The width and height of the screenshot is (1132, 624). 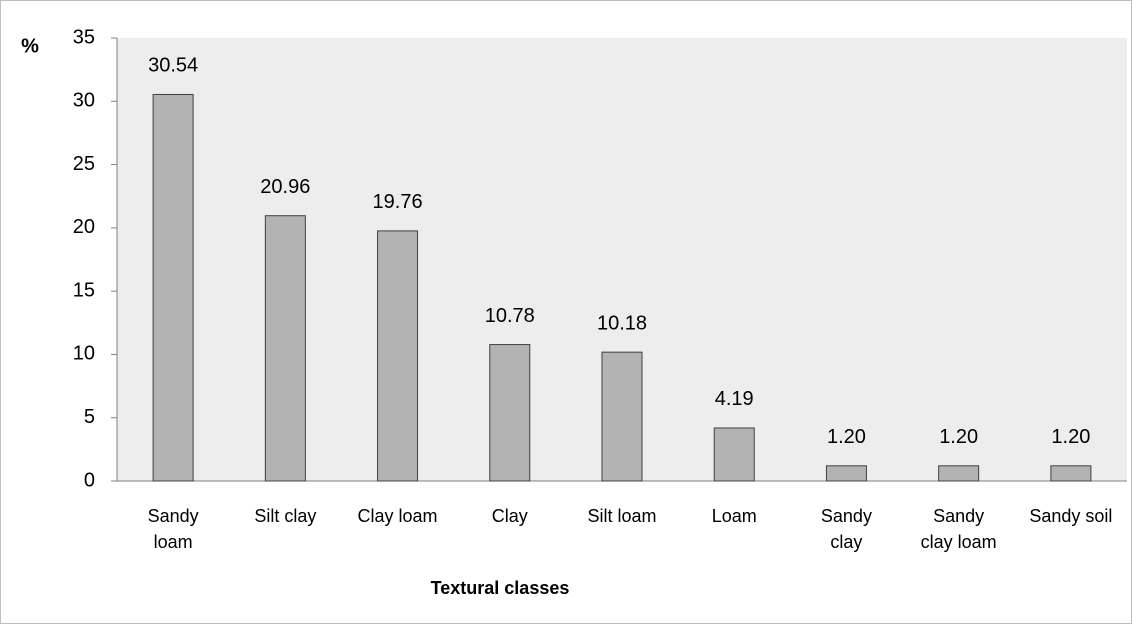 What do you see at coordinates (500, 588) in the screenshot?
I see `x-axis-label: Textural classes` at bounding box center [500, 588].